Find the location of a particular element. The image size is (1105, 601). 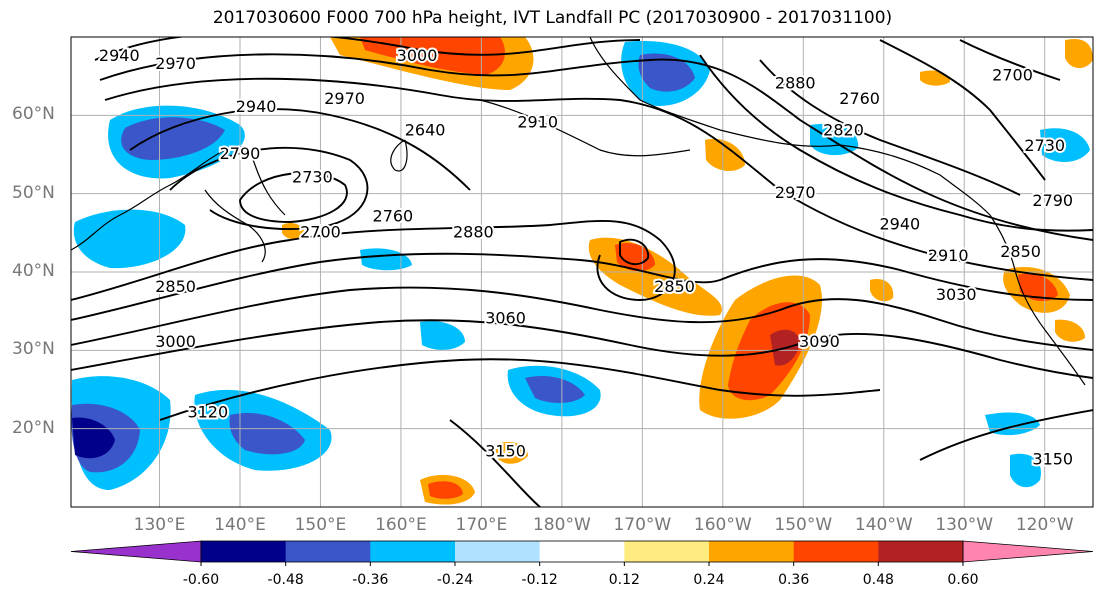

coastline-asia is located at coordinates (178, 198).